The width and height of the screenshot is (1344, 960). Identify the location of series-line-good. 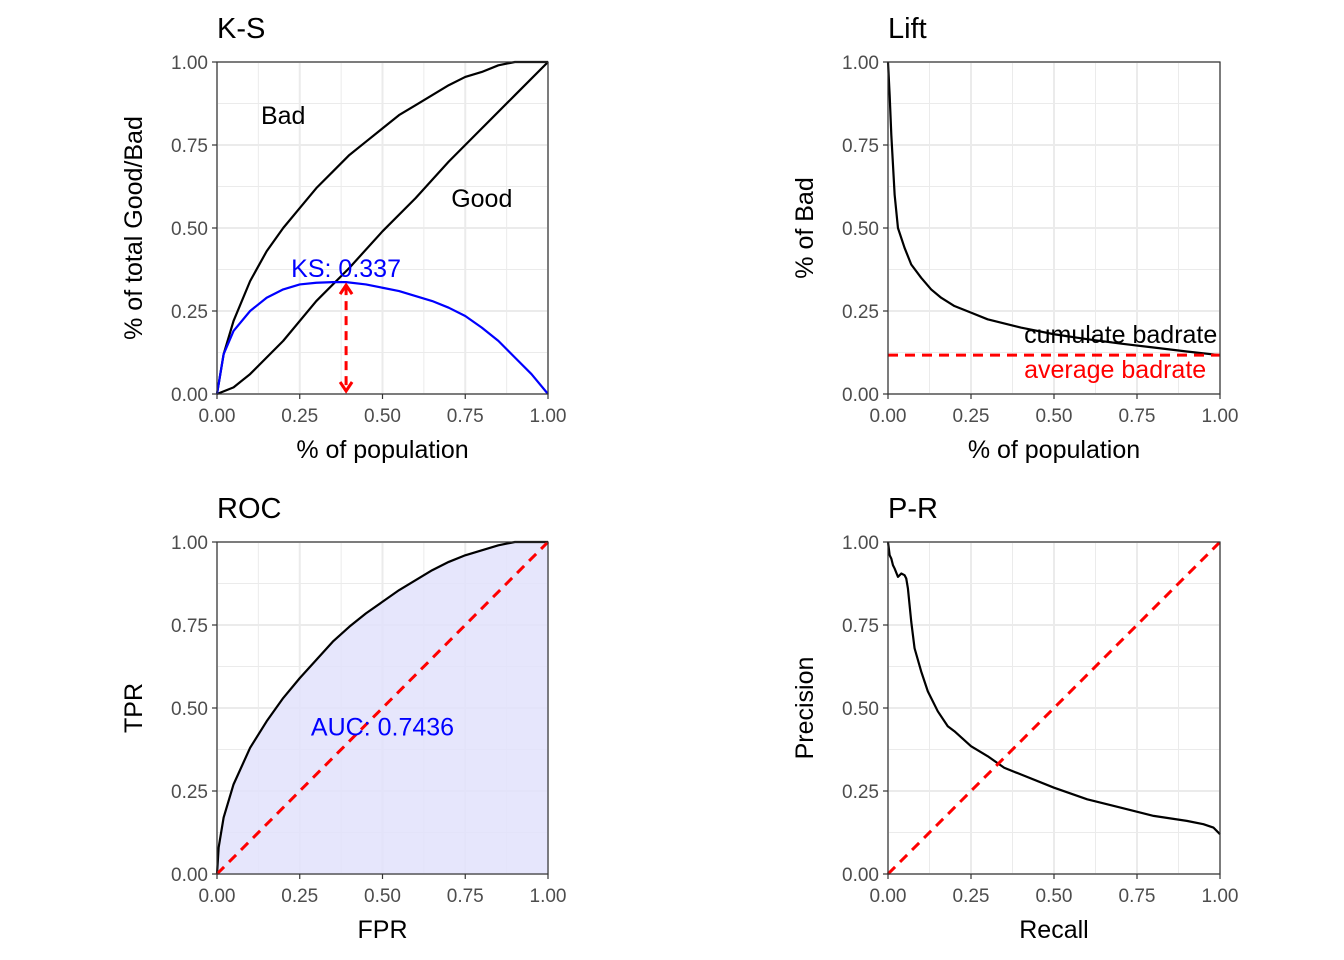
(382, 228).